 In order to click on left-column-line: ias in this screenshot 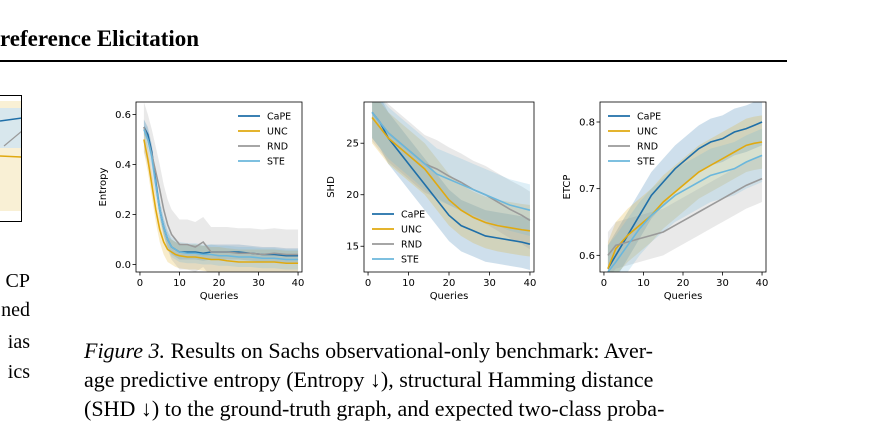, I will do `click(18, 342)`.